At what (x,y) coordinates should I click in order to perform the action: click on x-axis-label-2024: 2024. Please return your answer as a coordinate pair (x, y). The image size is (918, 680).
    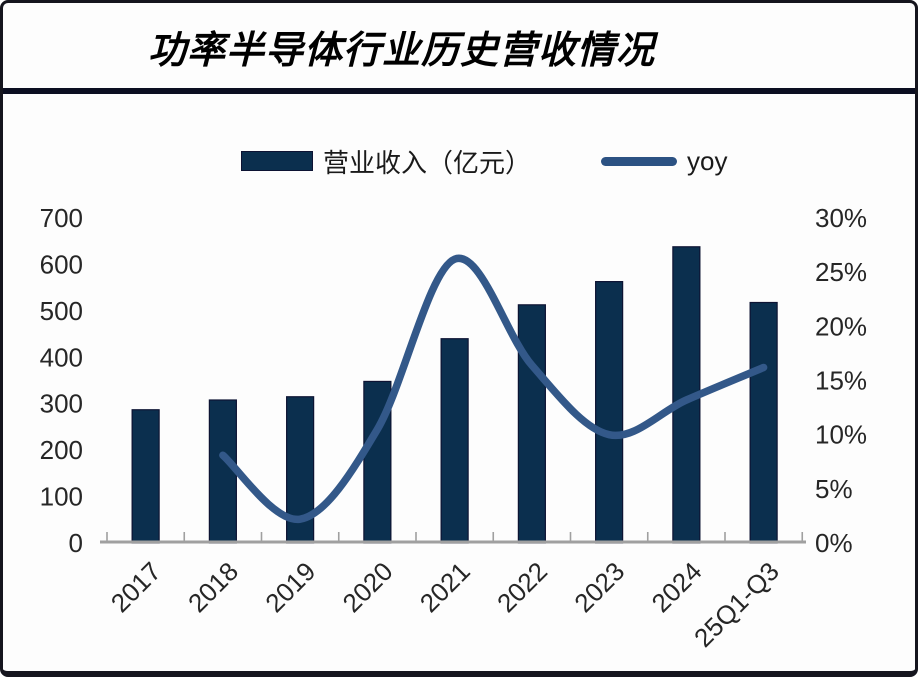
    Looking at the image, I should click on (677, 587).